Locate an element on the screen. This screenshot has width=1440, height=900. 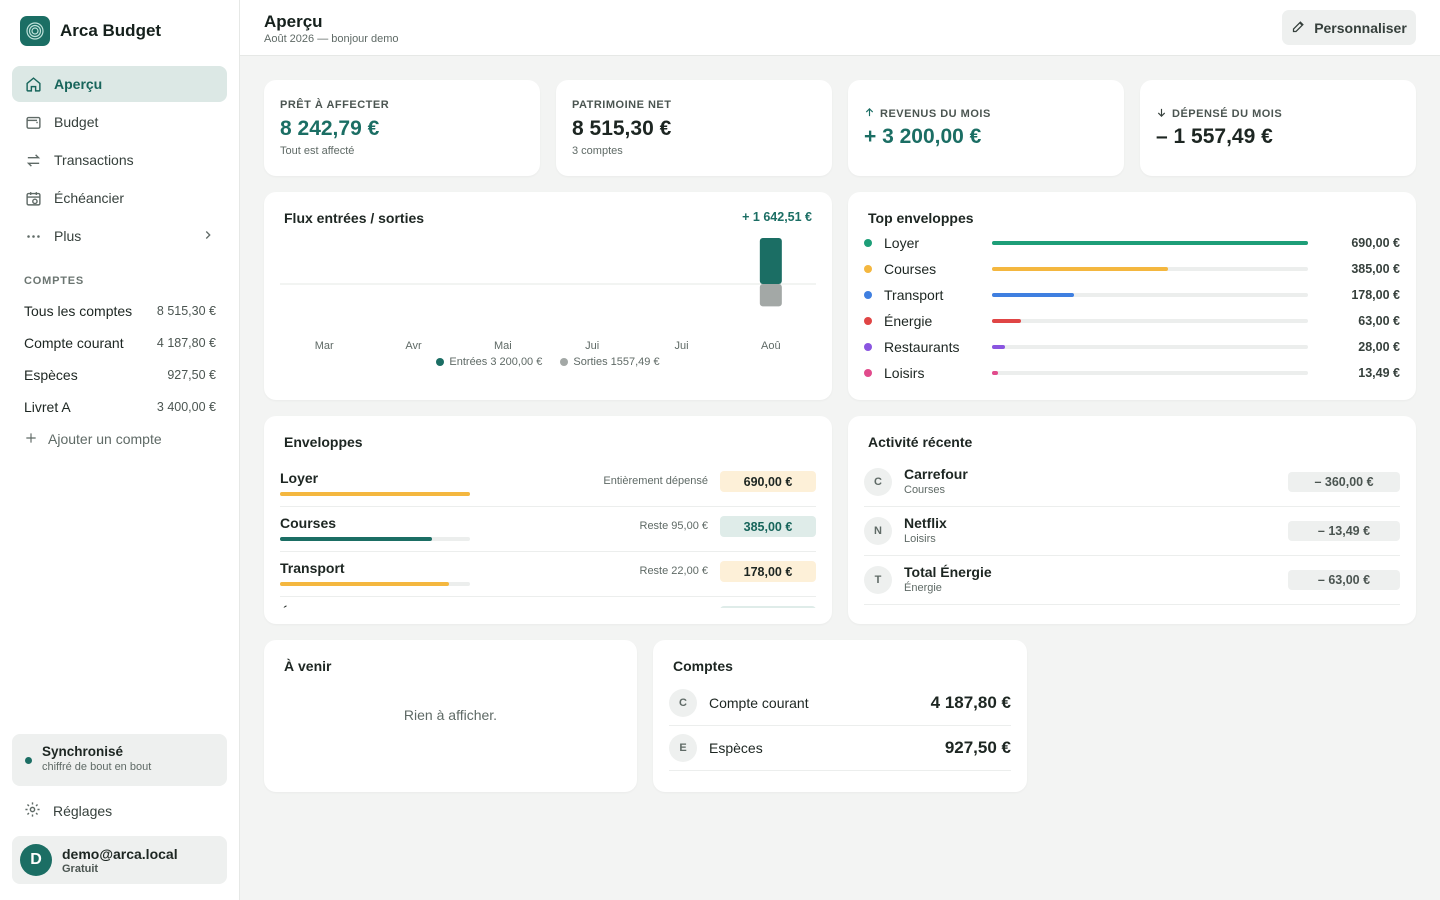
add-account-button: Ajouter un compte is located at coordinates (120, 439).